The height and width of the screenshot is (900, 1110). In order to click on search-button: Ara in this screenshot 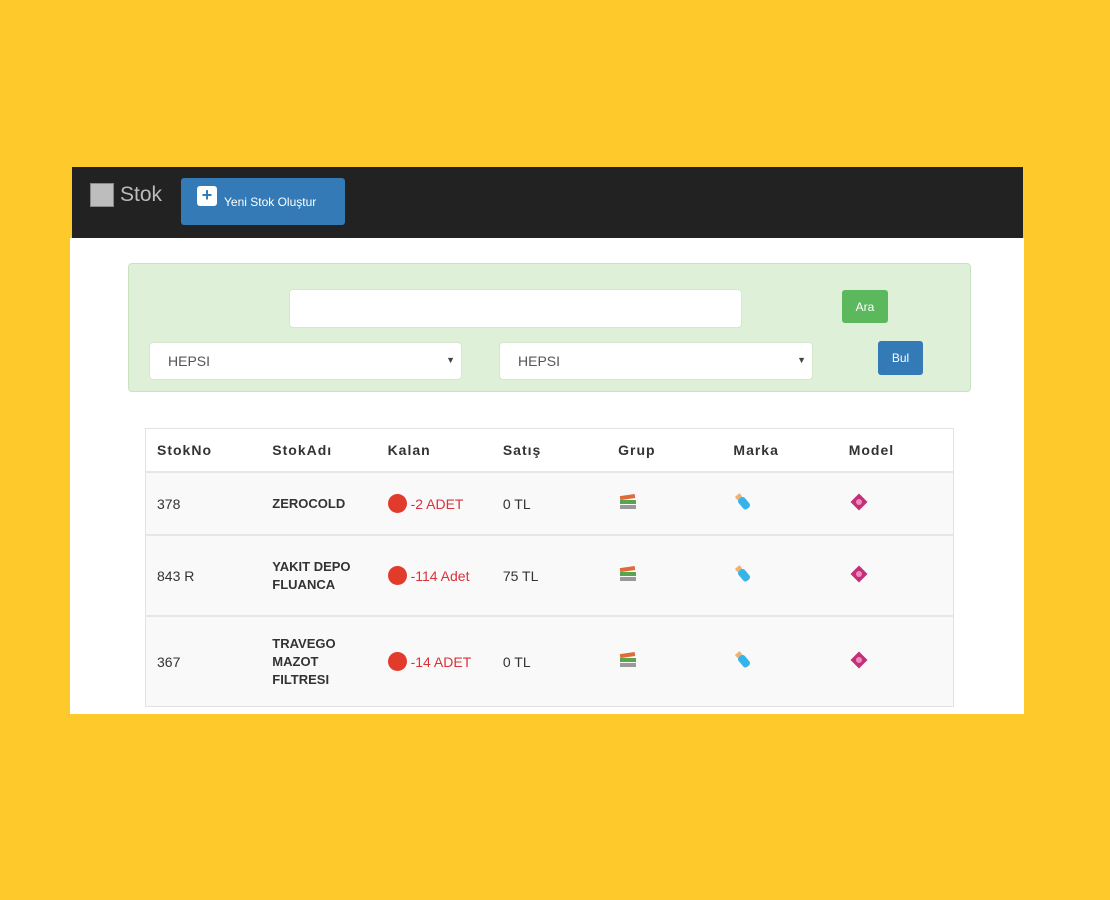, I will do `click(865, 306)`.